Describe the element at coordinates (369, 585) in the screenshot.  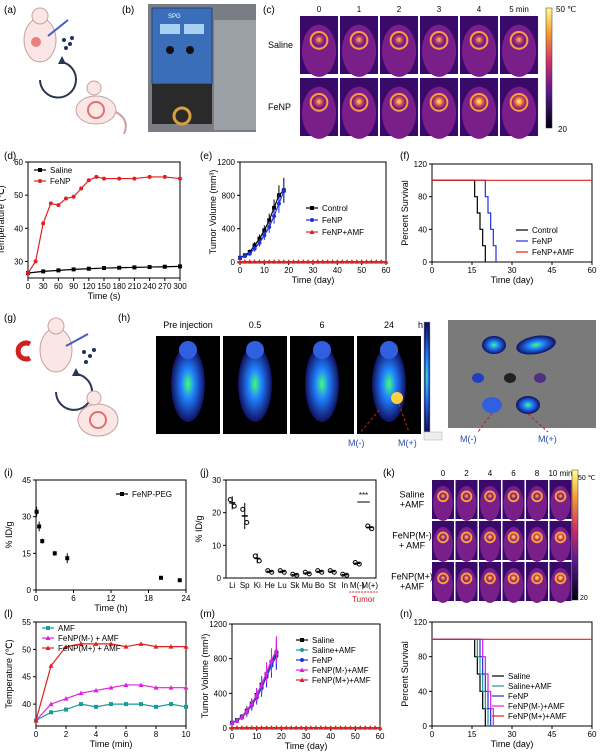
I see `x-tick-label: M(+)` at that location.